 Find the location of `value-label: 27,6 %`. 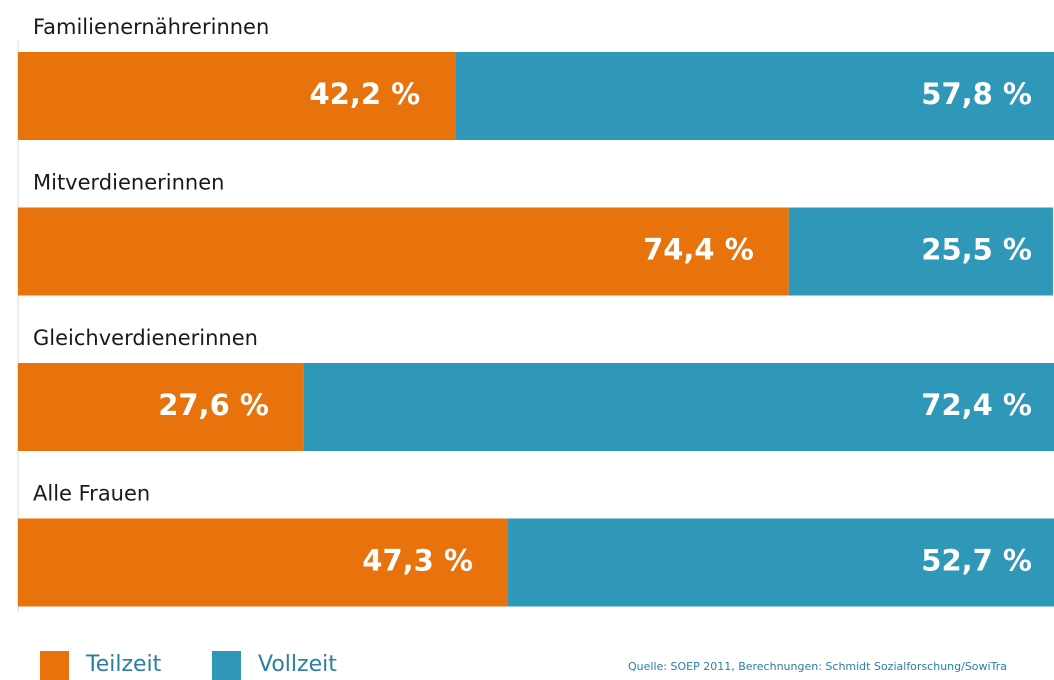

value-label: 27,6 % is located at coordinates (213, 405).